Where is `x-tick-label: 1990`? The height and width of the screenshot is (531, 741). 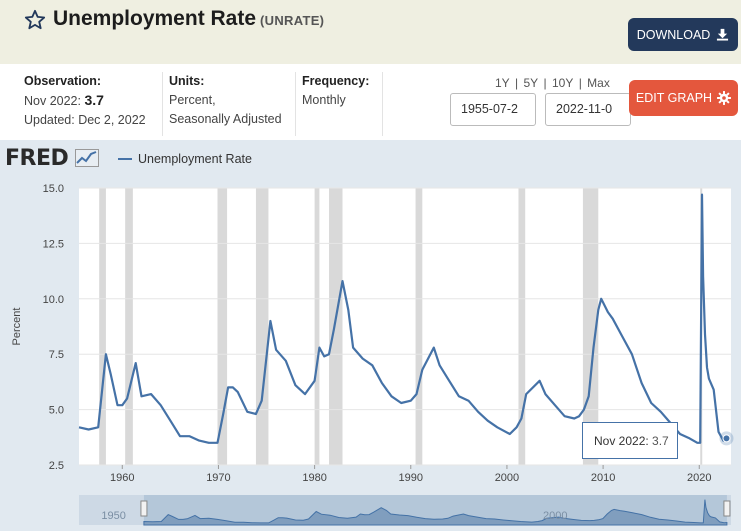 x-tick-label: 1990 is located at coordinates (411, 478).